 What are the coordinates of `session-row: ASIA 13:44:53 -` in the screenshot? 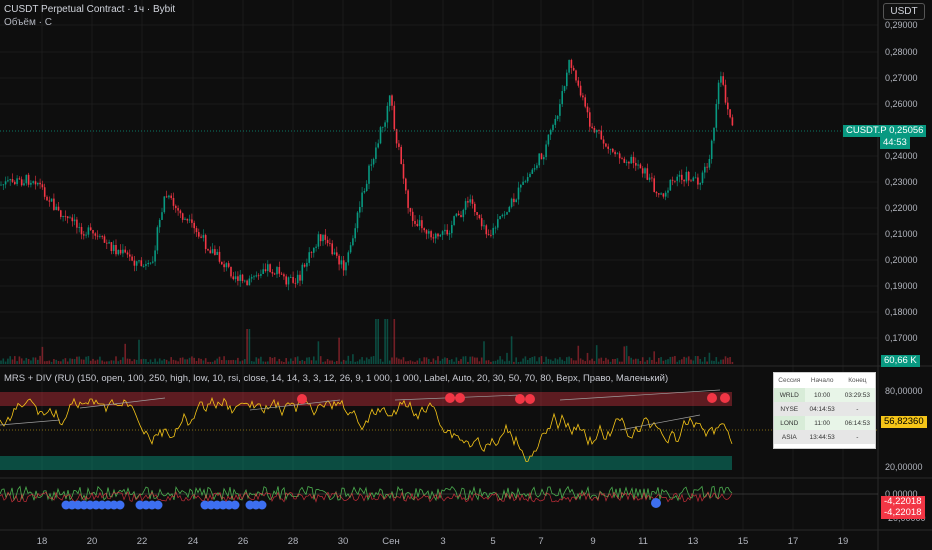 It's located at (824, 437).